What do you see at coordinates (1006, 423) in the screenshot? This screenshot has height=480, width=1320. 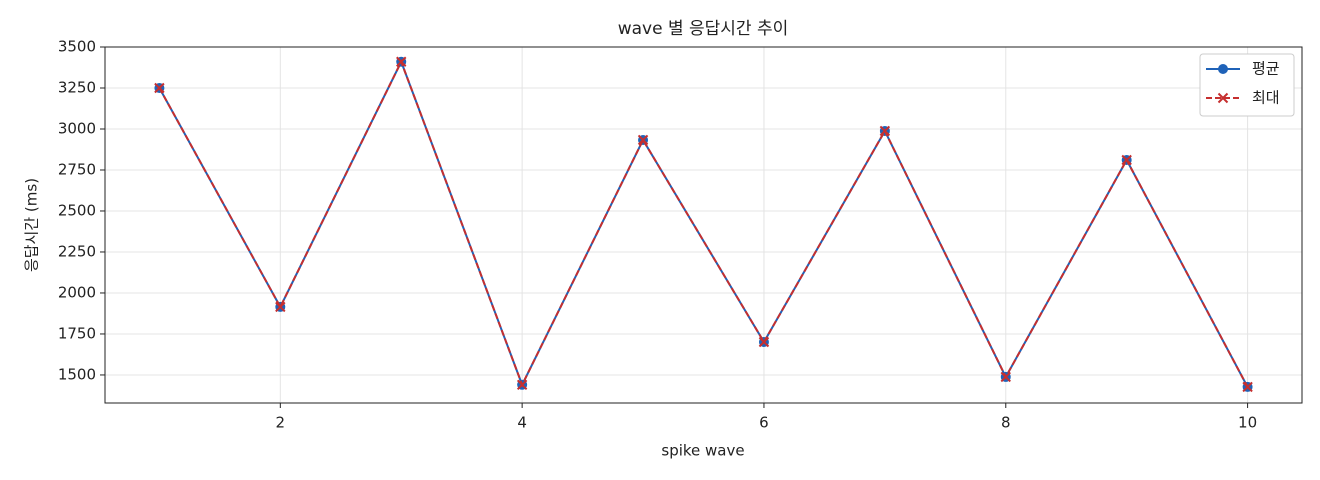 I see `x-tick-label: 8` at bounding box center [1006, 423].